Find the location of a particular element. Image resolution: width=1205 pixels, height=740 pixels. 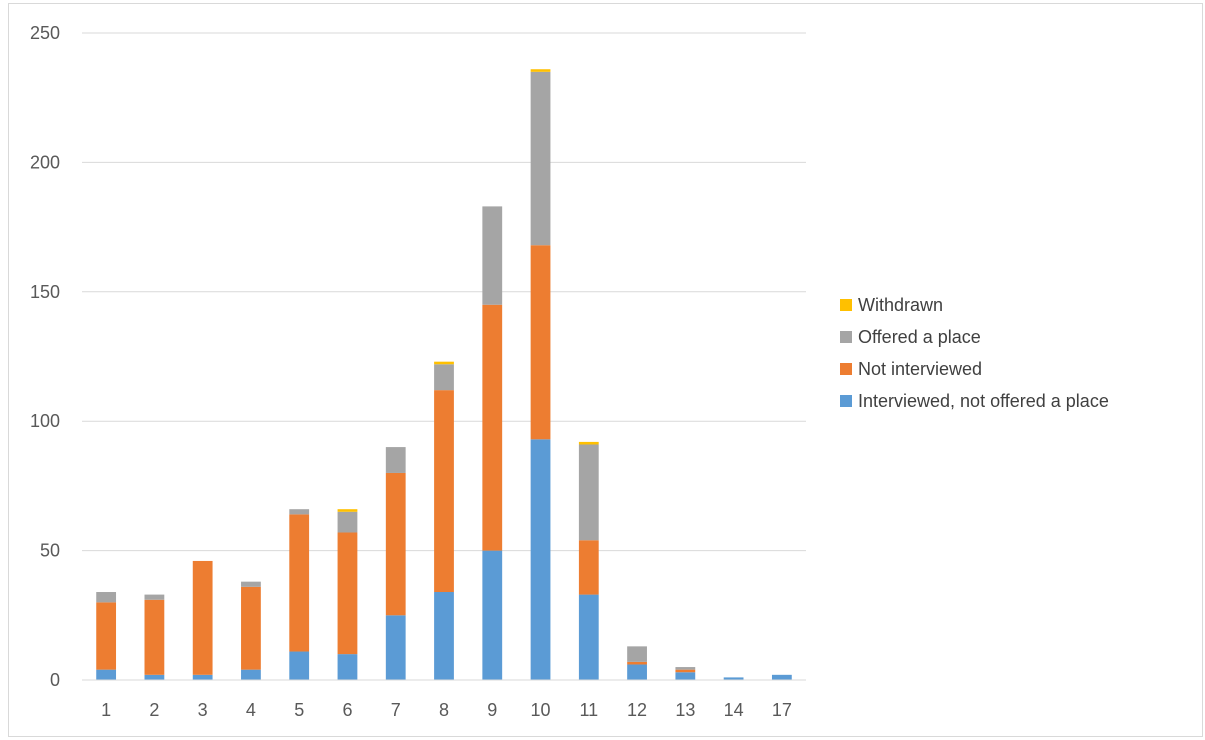

x-tick-label: 1 is located at coordinates (106, 710).